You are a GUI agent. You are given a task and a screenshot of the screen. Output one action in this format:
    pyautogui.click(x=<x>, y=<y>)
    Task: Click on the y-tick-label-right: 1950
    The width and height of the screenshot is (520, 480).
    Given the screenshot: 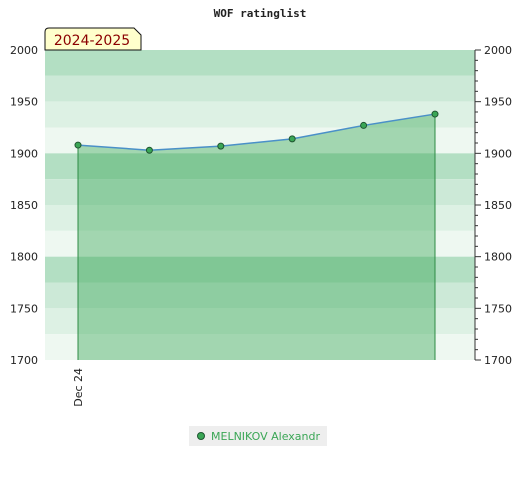 What is the action you would take?
    pyautogui.click(x=498, y=102)
    